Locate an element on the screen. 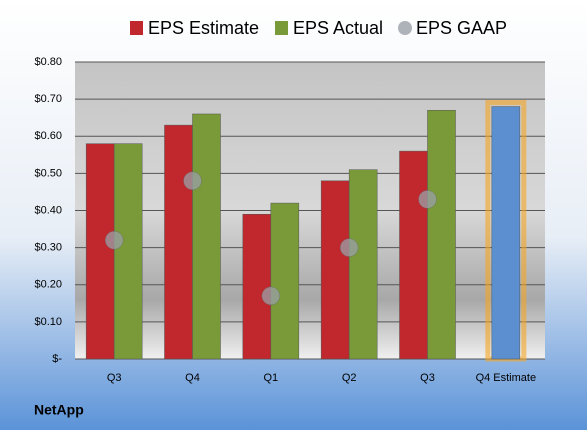 The height and width of the screenshot is (430, 587). y-tick-label: $- is located at coordinates (57, 359).